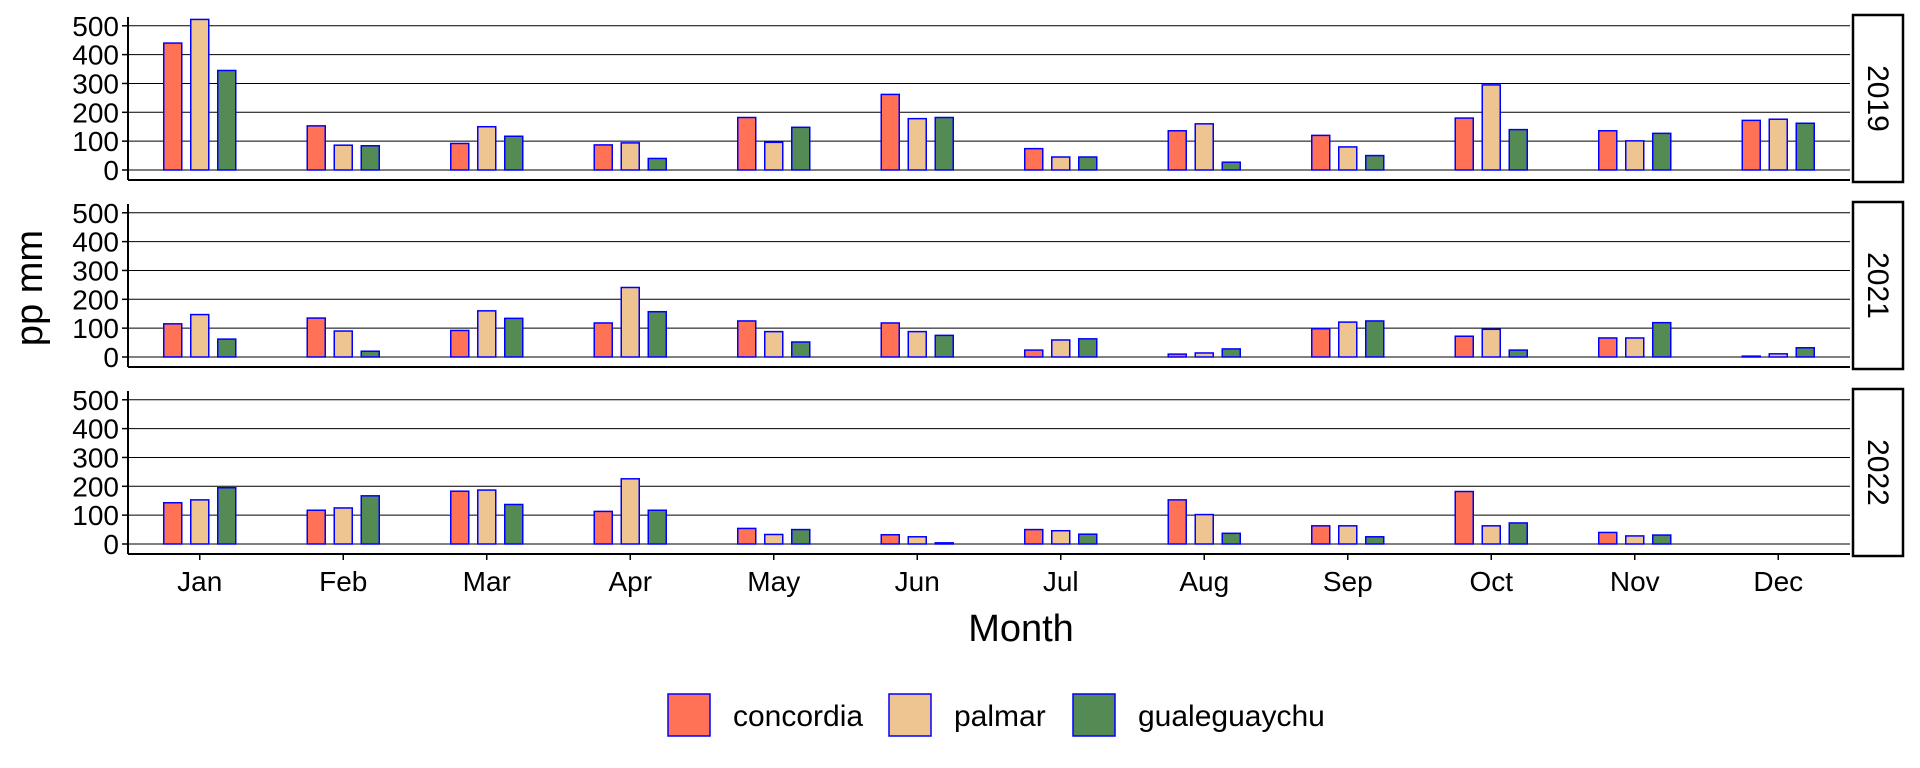 This screenshot has height=768, width=1920. What do you see at coordinates (95, 270) in the screenshot?
I see `y-tick-label: 300` at bounding box center [95, 270].